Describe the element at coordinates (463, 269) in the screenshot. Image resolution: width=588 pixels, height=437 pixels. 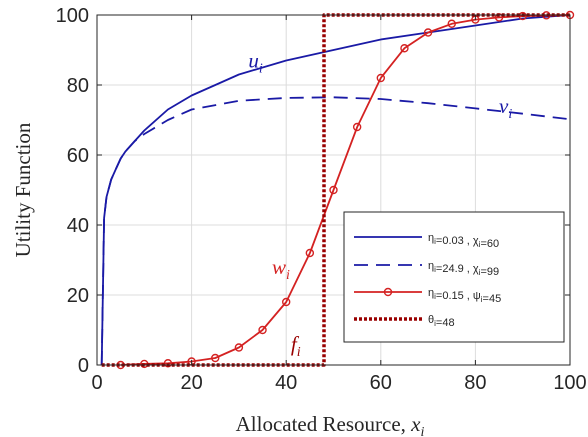
I see `legend-label-2: ηi=24.9 , χi=99` at that location.